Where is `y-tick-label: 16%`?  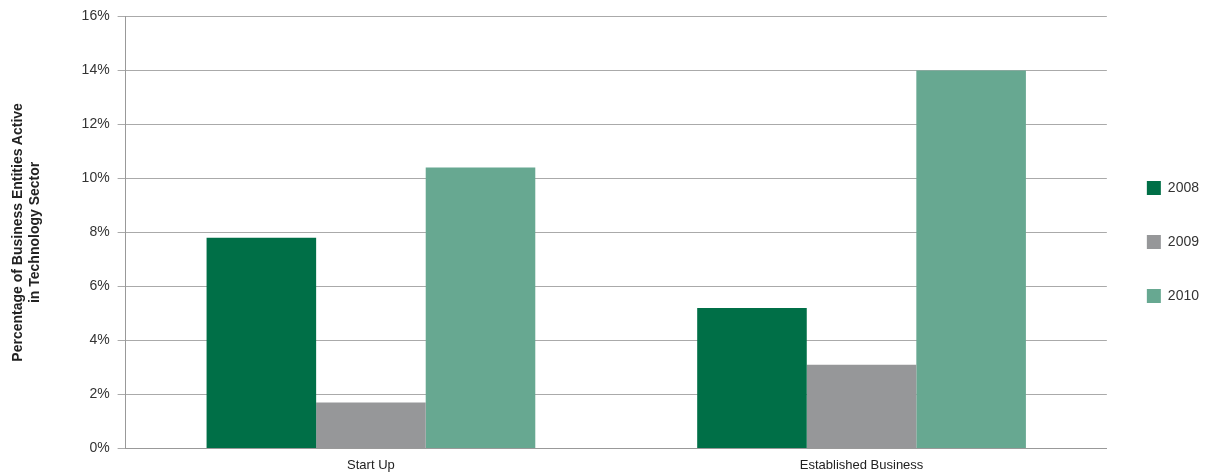 y-tick-label: 16% is located at coordinates (95, 15).